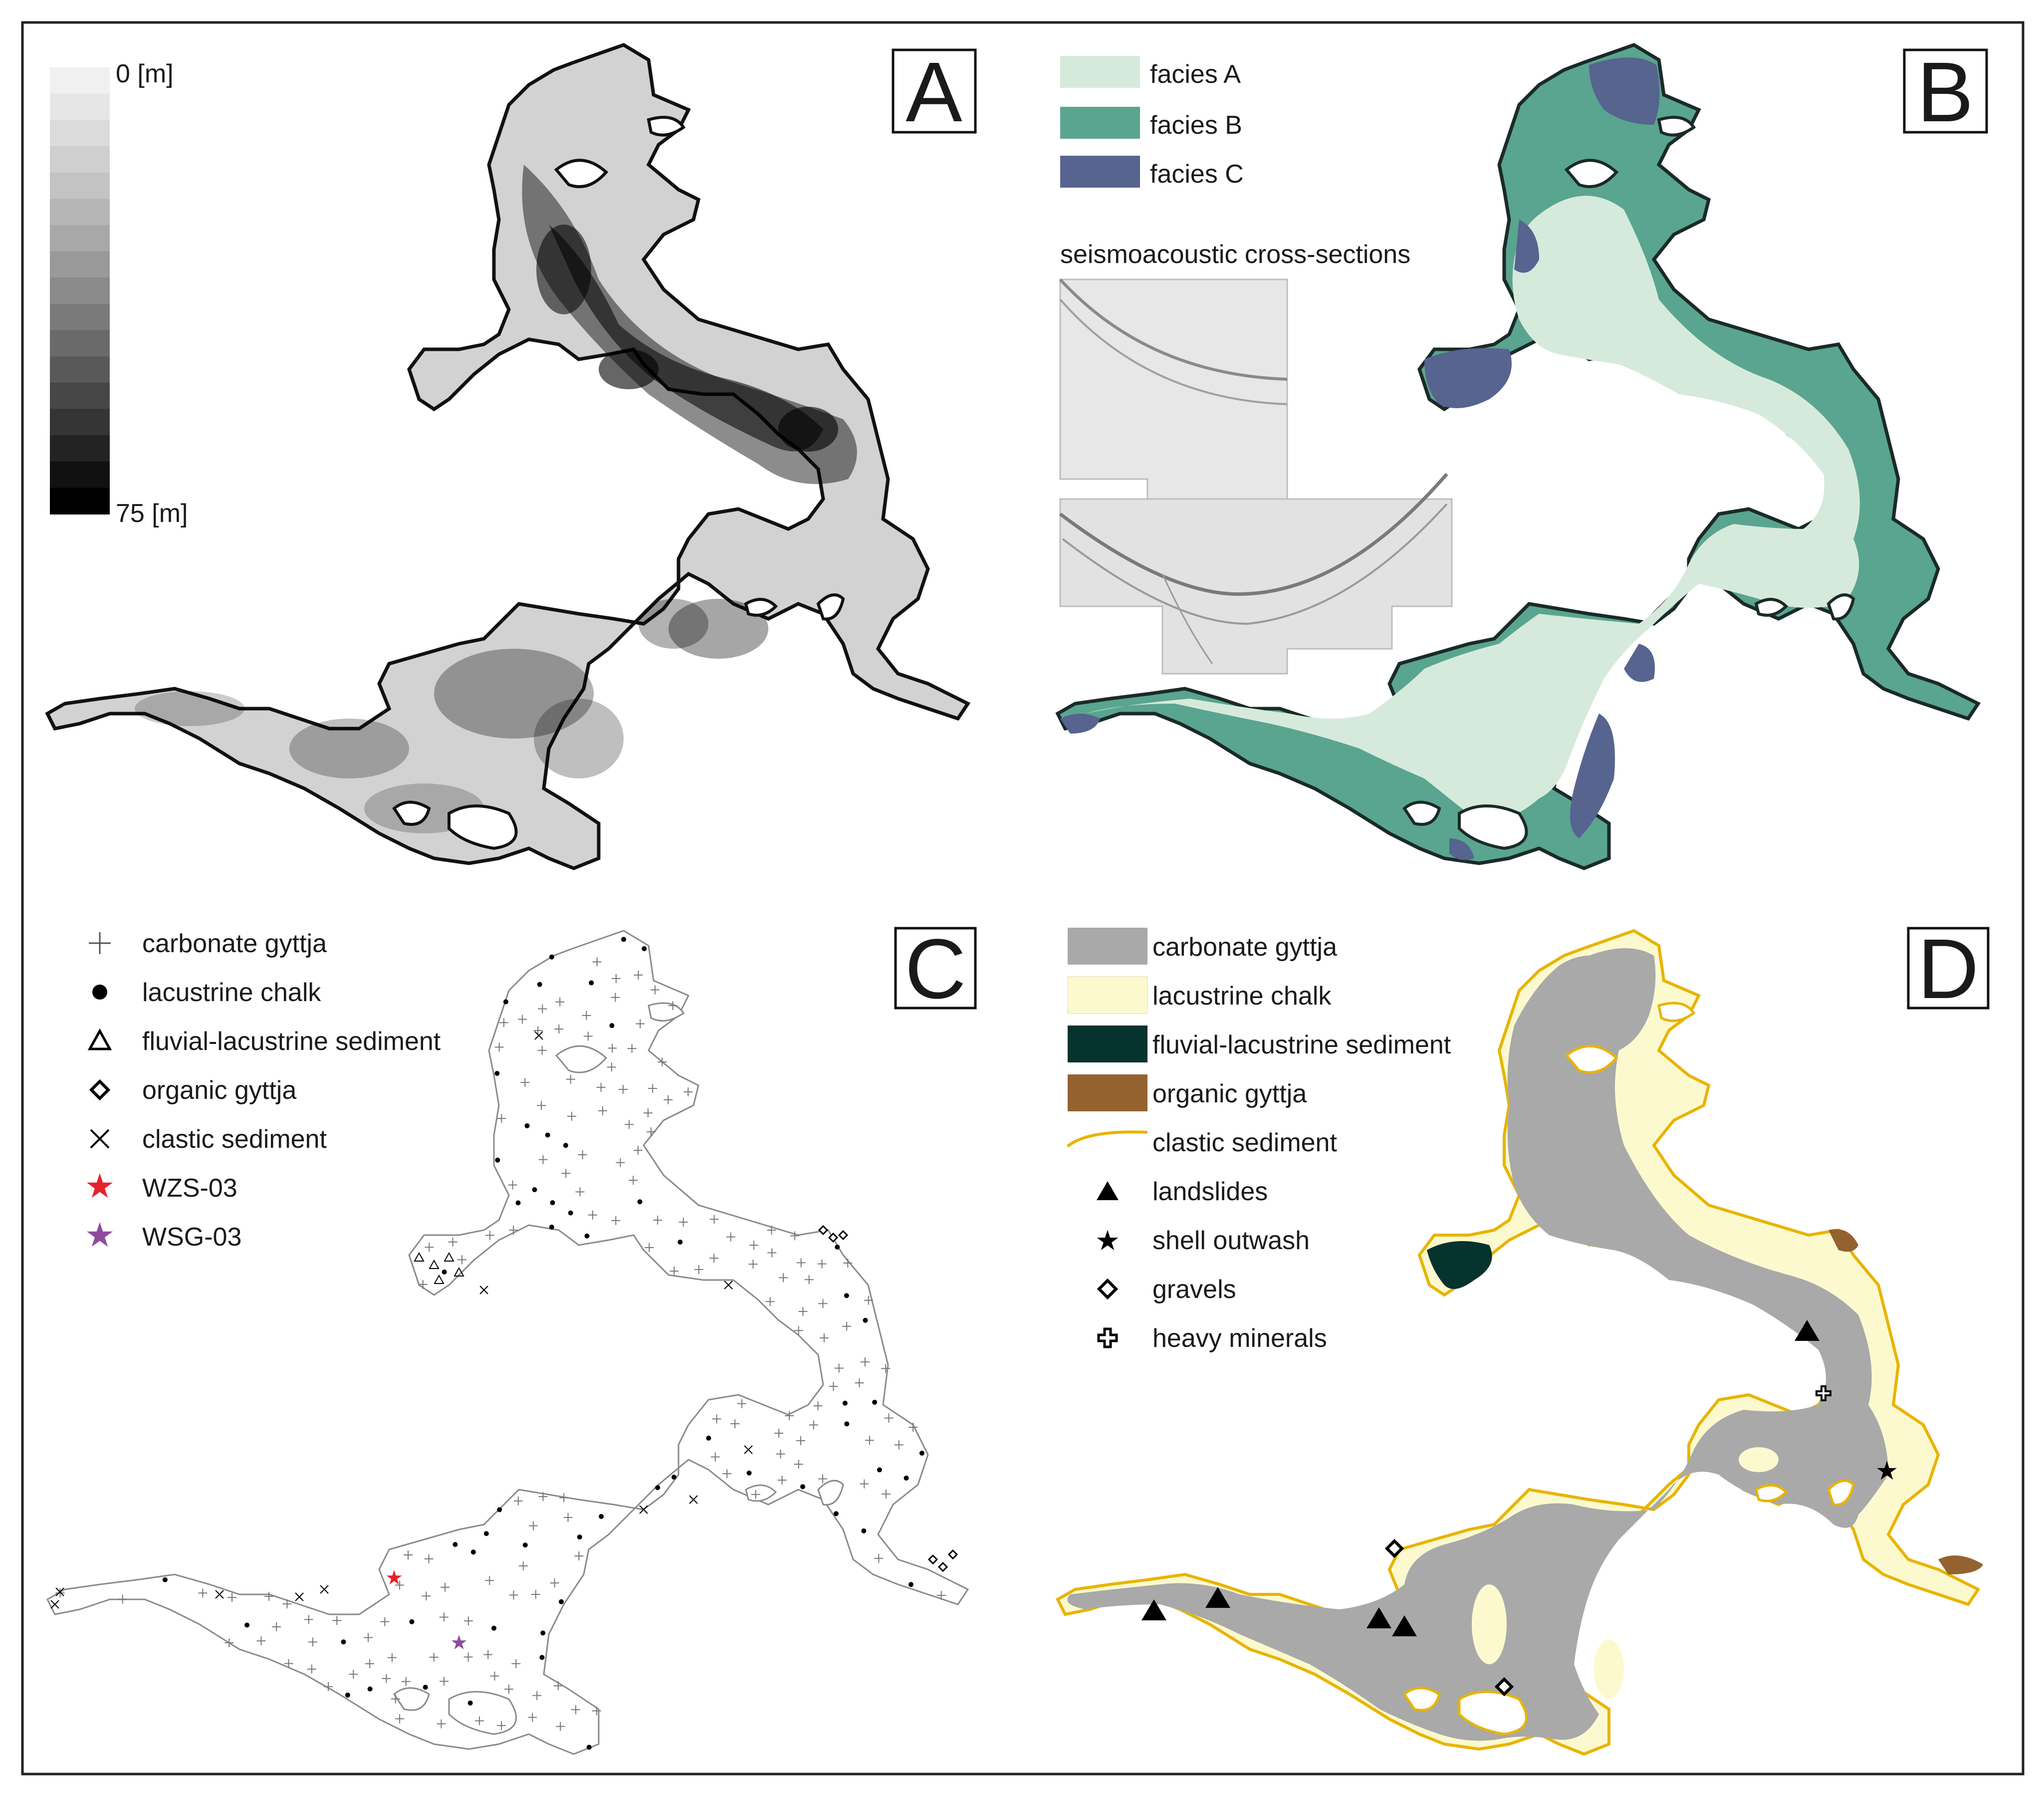 This screenshot has height=1797, width=2044. I want to click on fluvial-lacustrine-area, so click(1459, 1265).